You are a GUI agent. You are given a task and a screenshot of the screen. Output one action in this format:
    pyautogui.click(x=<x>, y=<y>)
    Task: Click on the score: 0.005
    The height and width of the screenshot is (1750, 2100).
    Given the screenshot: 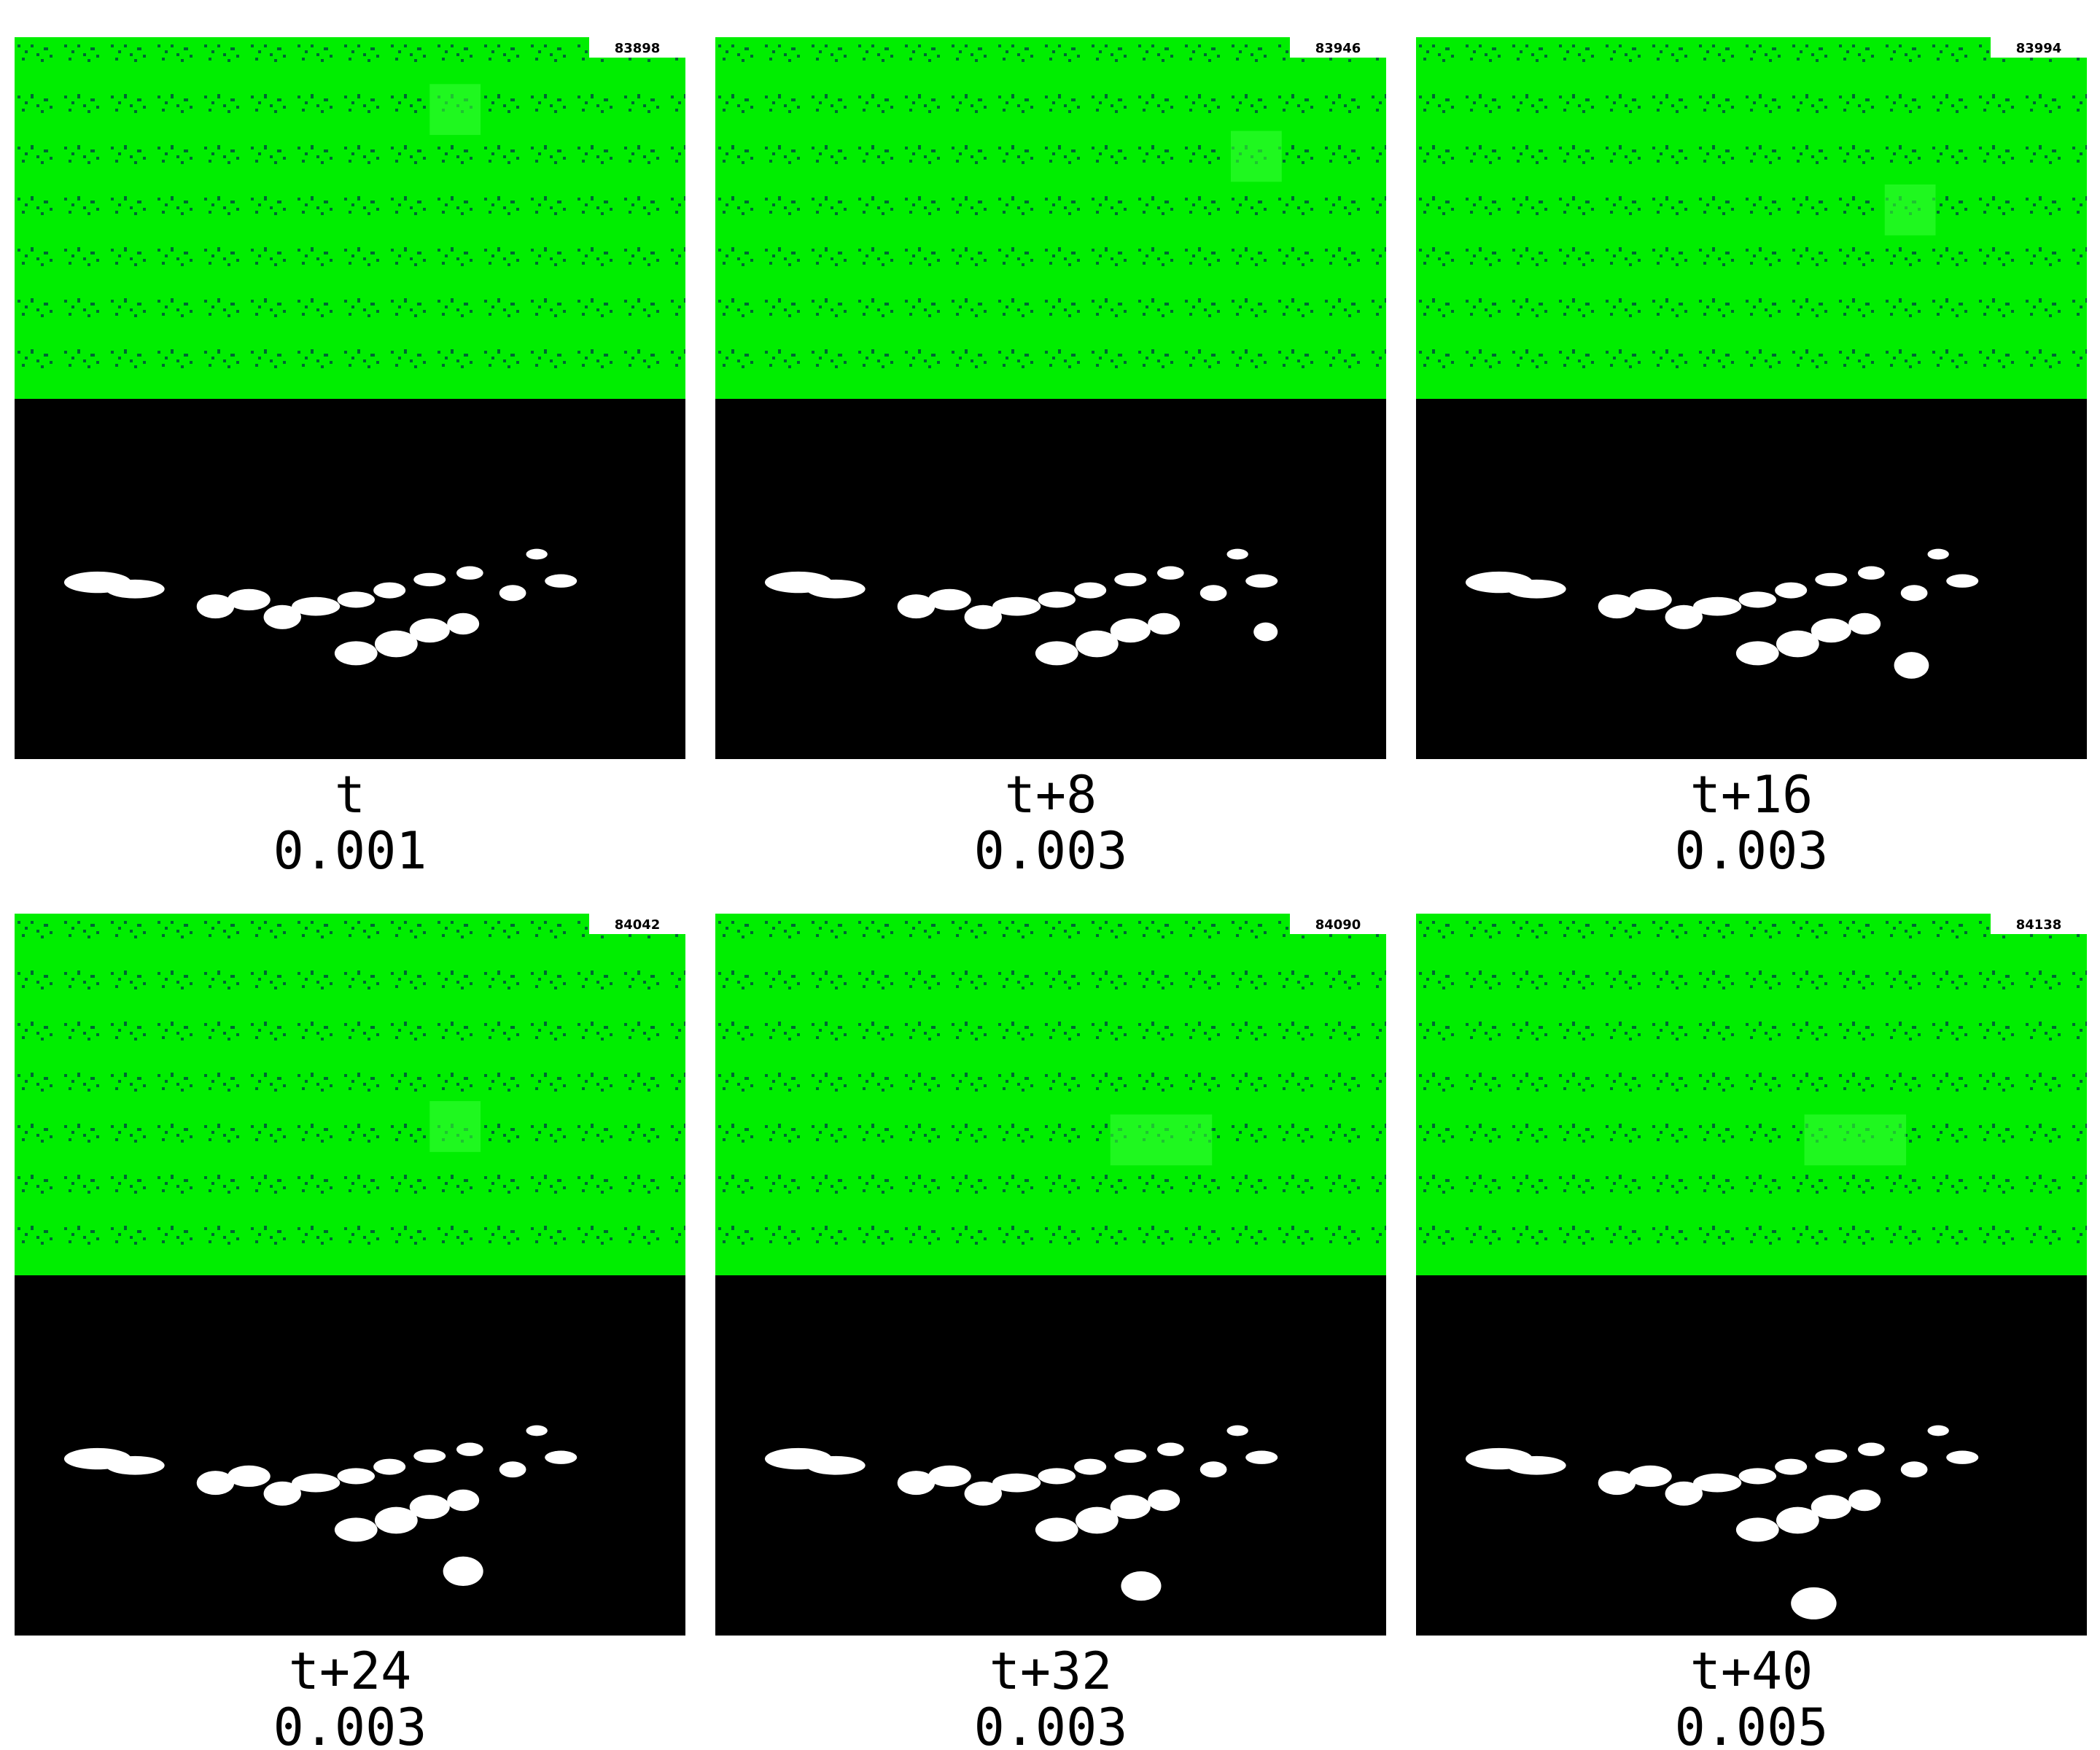 What is the action you would take?
    pyautogui.click(x=1752, y=1724)
    